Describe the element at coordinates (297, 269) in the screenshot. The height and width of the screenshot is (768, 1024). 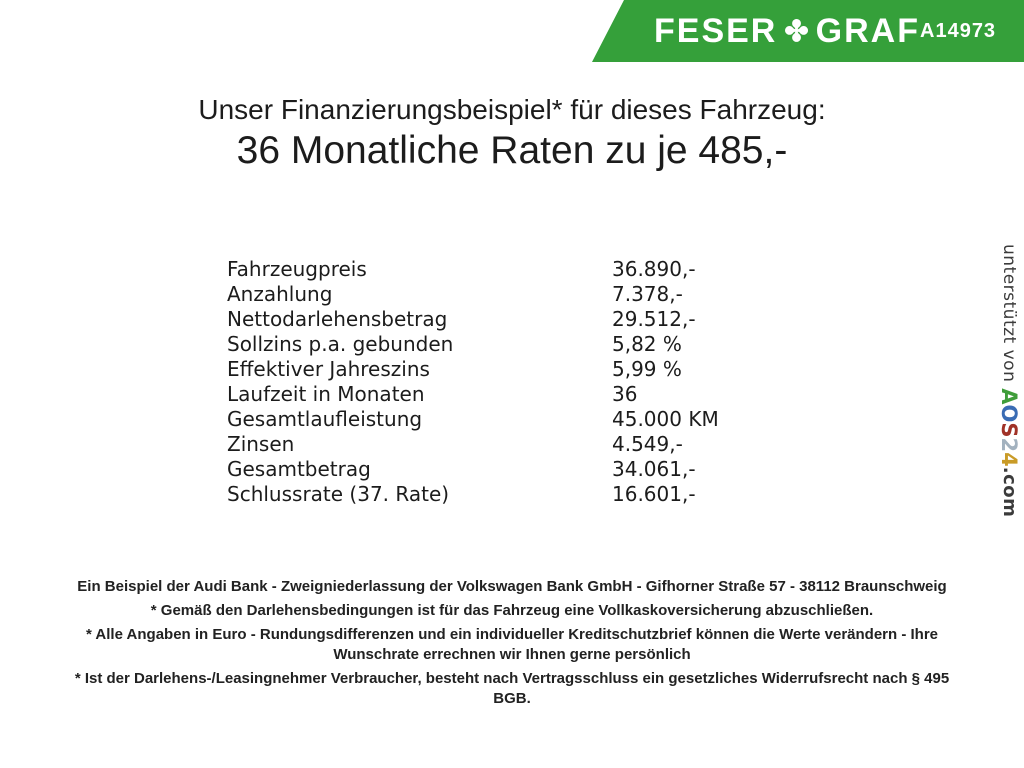
I see `row-label: Fahrzeugpreis` at that location.